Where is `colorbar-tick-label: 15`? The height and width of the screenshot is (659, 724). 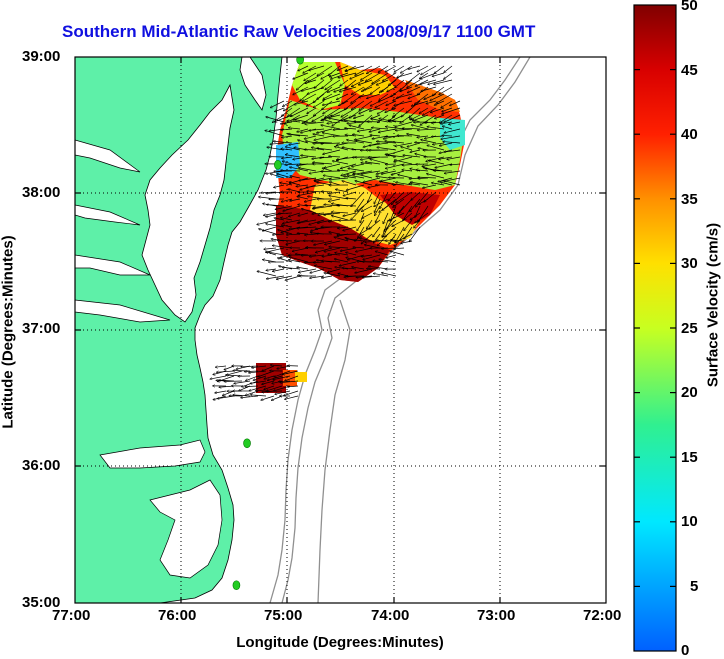
colorbar-tick-label: 15 is located at coordinates (689, 457).